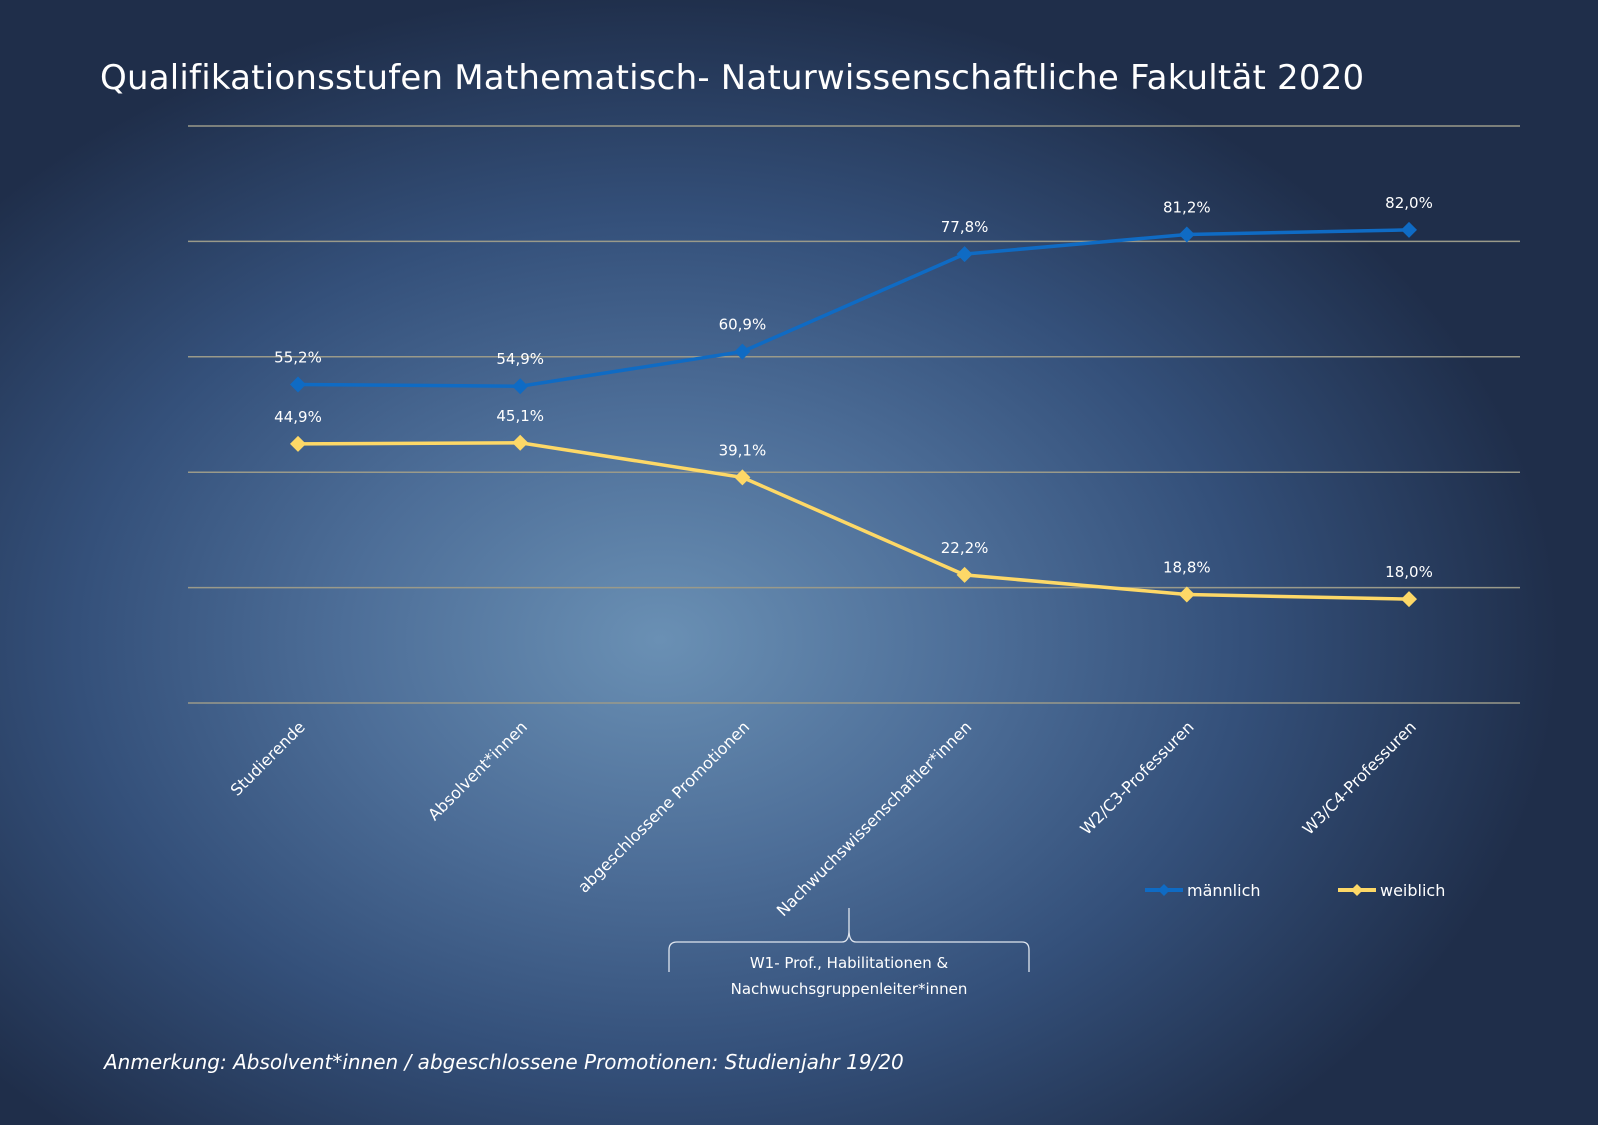 The height and width of the screenshot is (1125, 1598). What do you see at coordinates (1409, 203) in the screenshot?
I see `data-label: 82,0%` at bounding box center [1409, 203].